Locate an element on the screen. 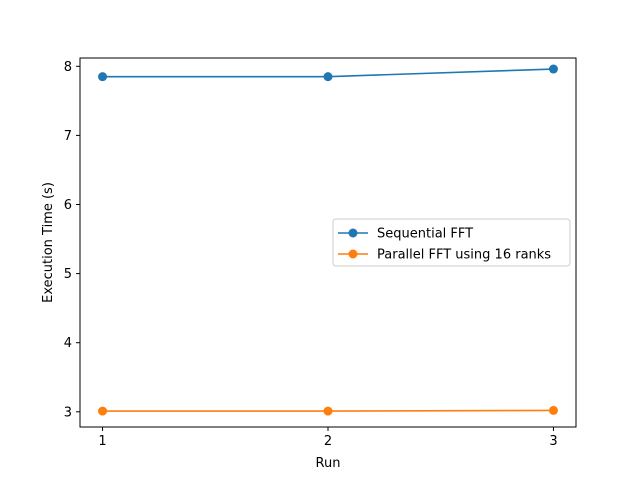 This screenshot has width=640, height=480. x-axis: 1 2 3 is located at coordinates (328, 438).